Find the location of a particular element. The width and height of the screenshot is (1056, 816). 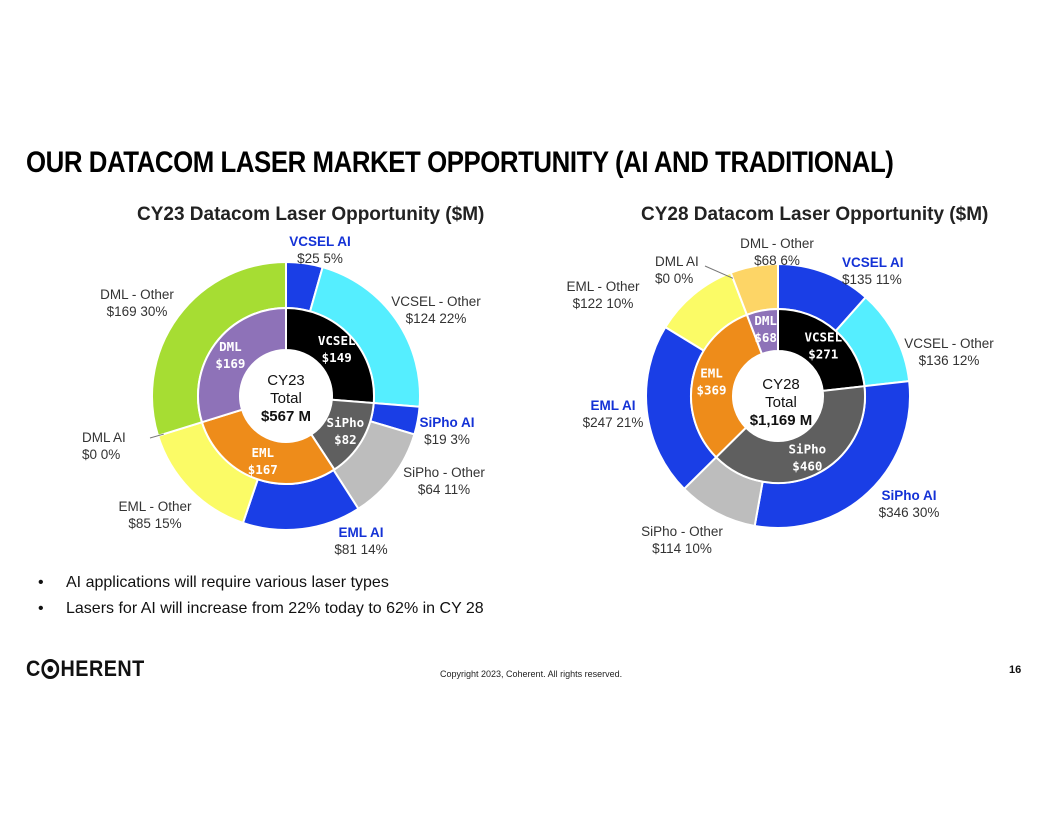

inner-label-eml-cy23: EML is located at coordinates (262, 452).